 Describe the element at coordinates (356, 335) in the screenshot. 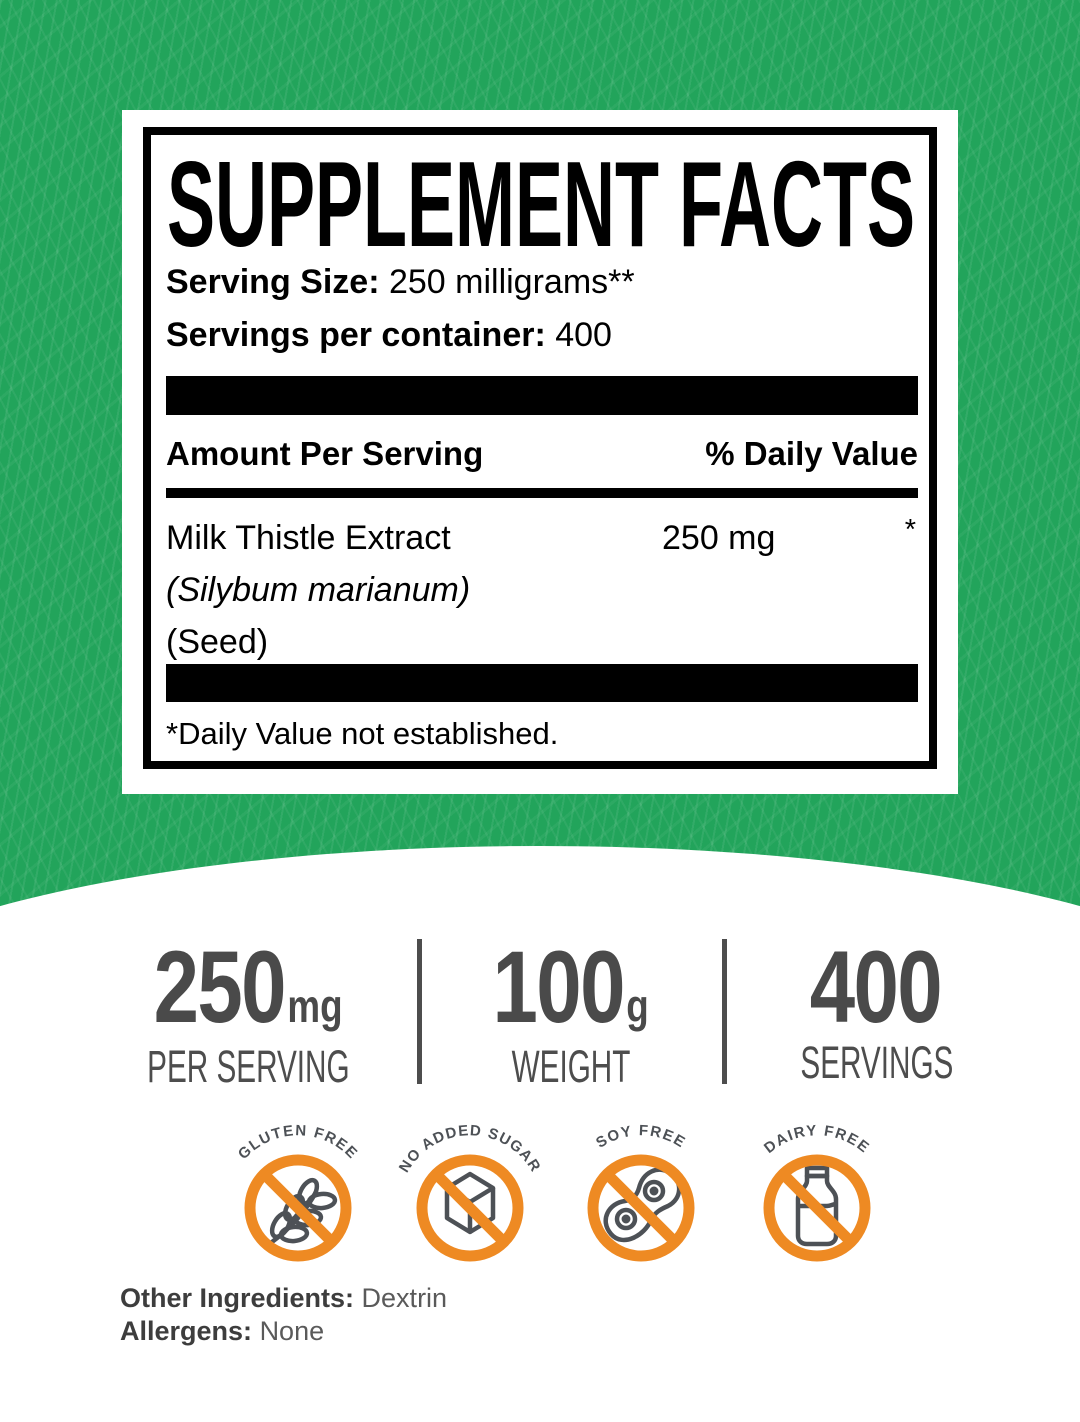

I see `servings-per-container-label: Servings per container:` at that location.